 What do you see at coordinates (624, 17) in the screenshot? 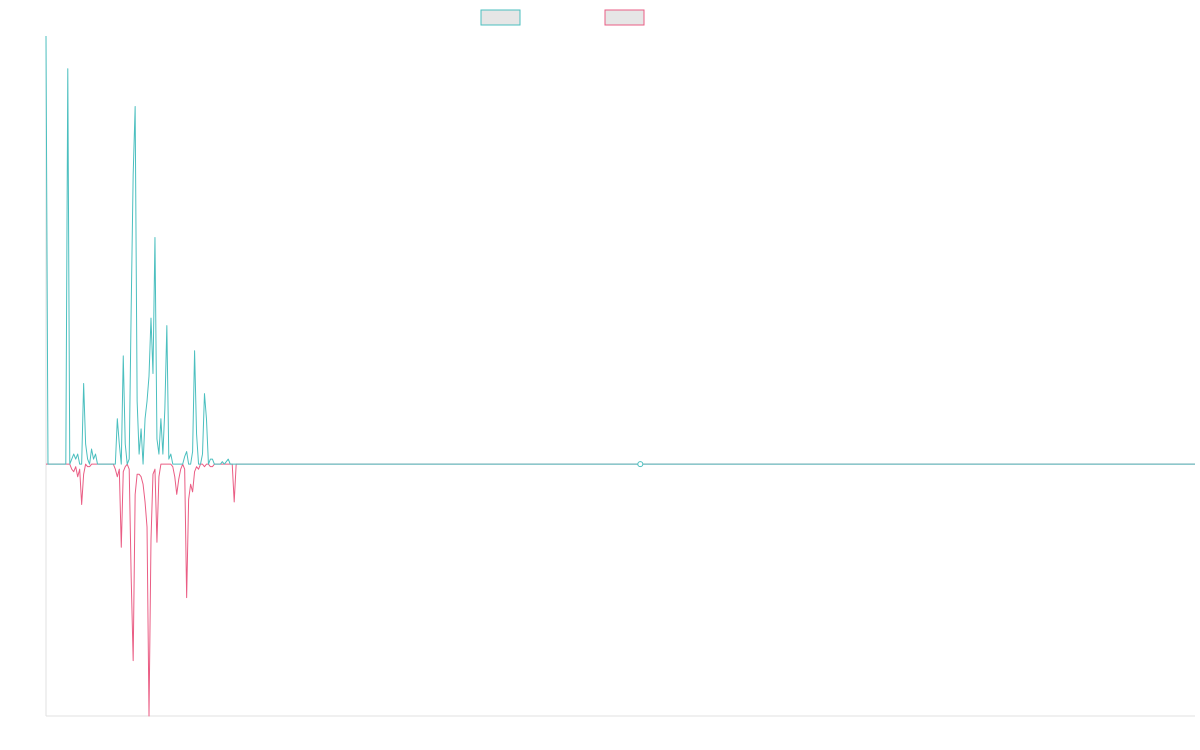
I see `legend-swatch-series-b` at bounding box center [624, 17].